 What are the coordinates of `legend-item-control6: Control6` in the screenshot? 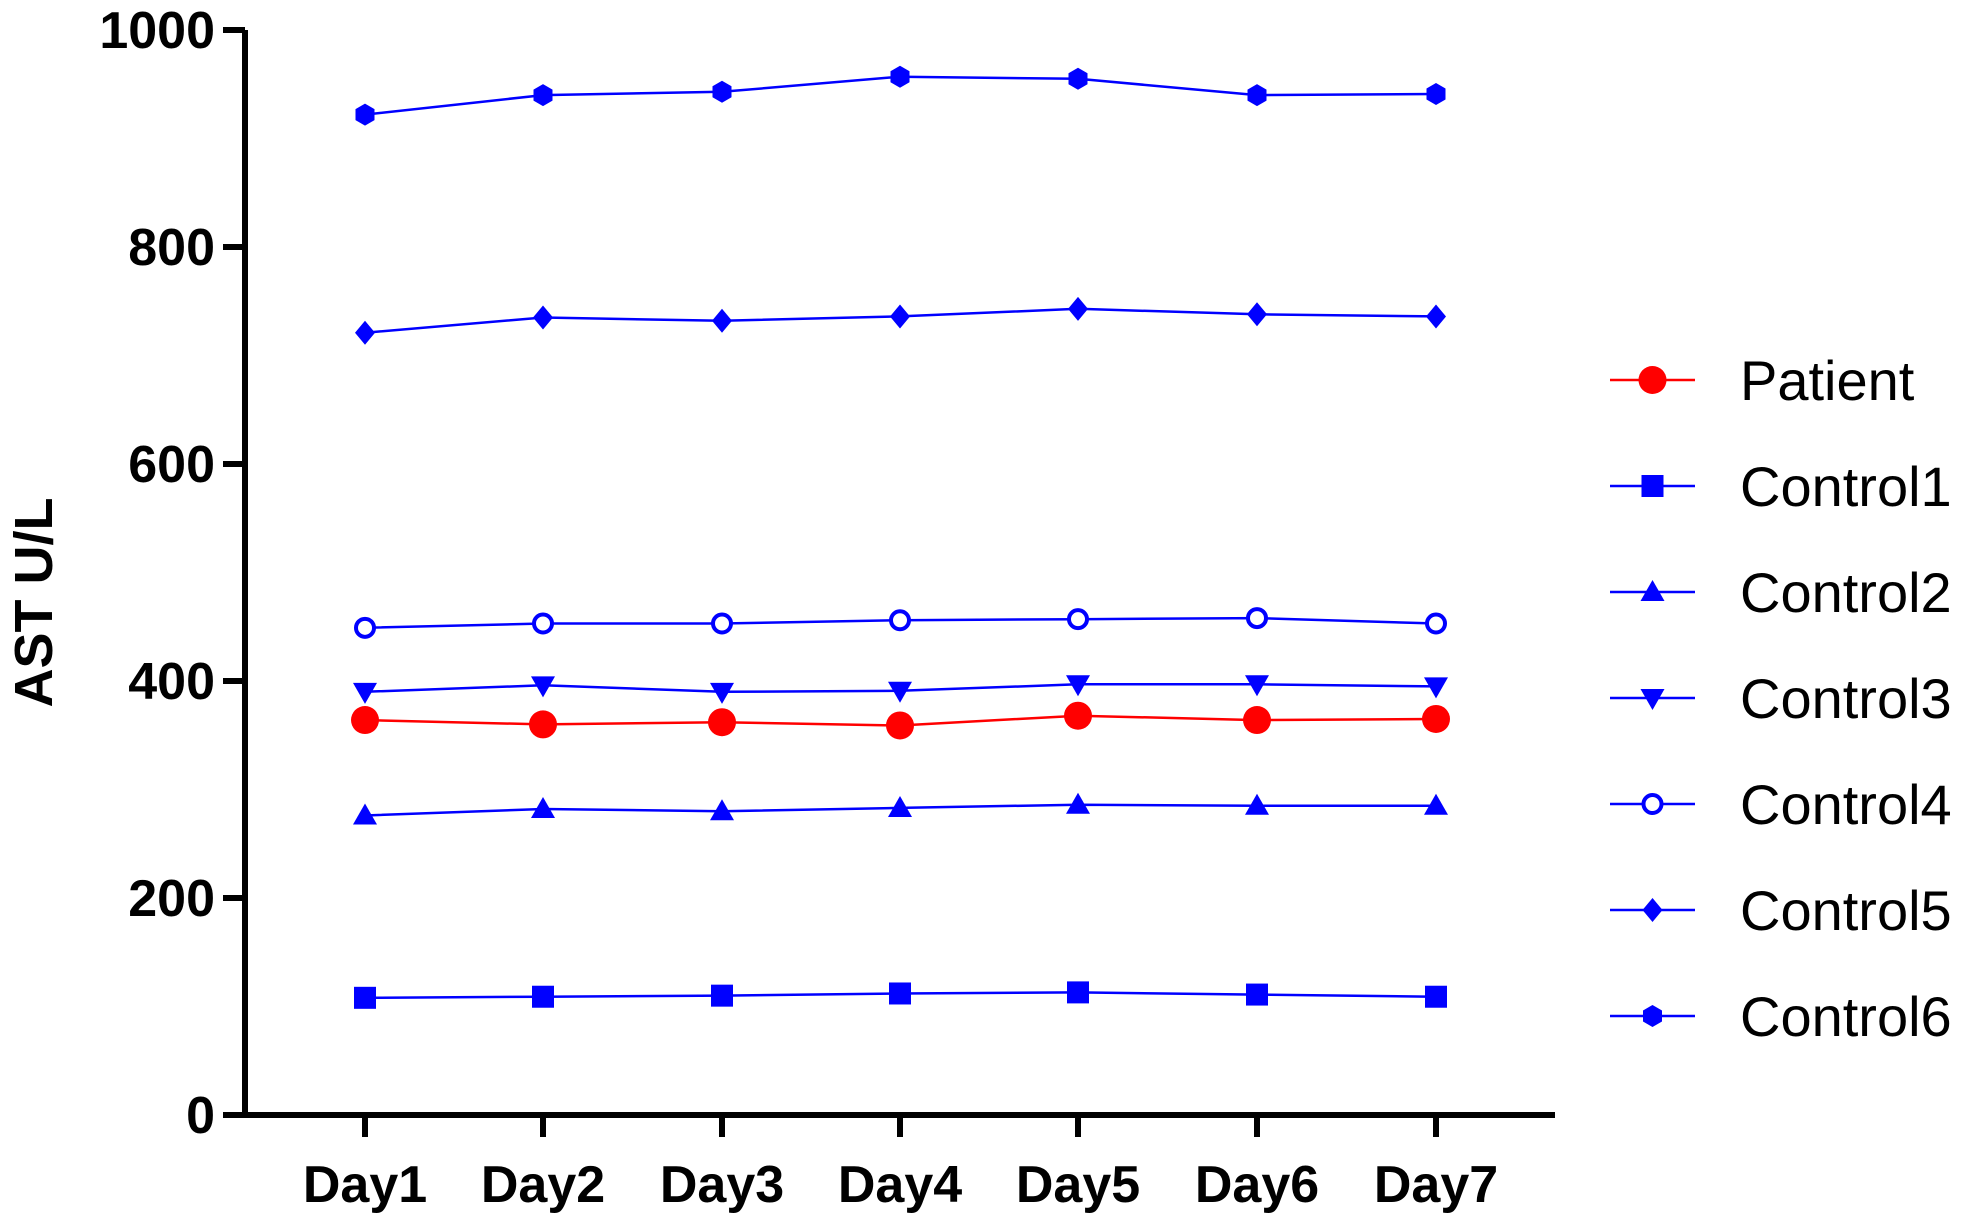 It's located at (1781, 1016).